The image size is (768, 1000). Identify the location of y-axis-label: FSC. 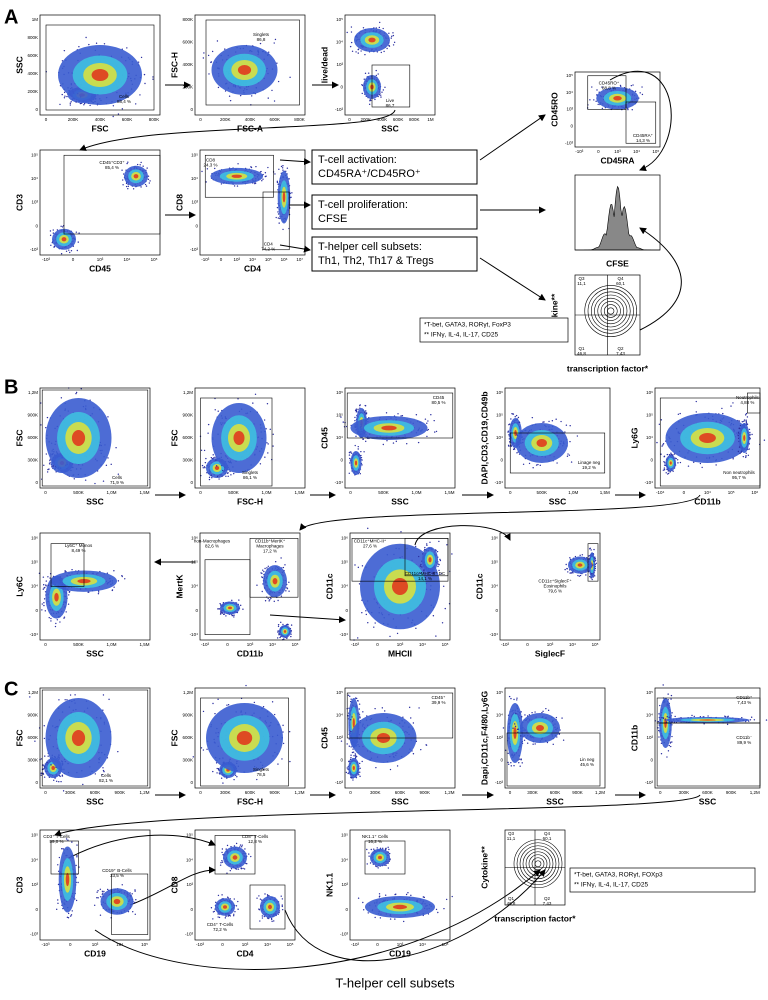
(174, 438).